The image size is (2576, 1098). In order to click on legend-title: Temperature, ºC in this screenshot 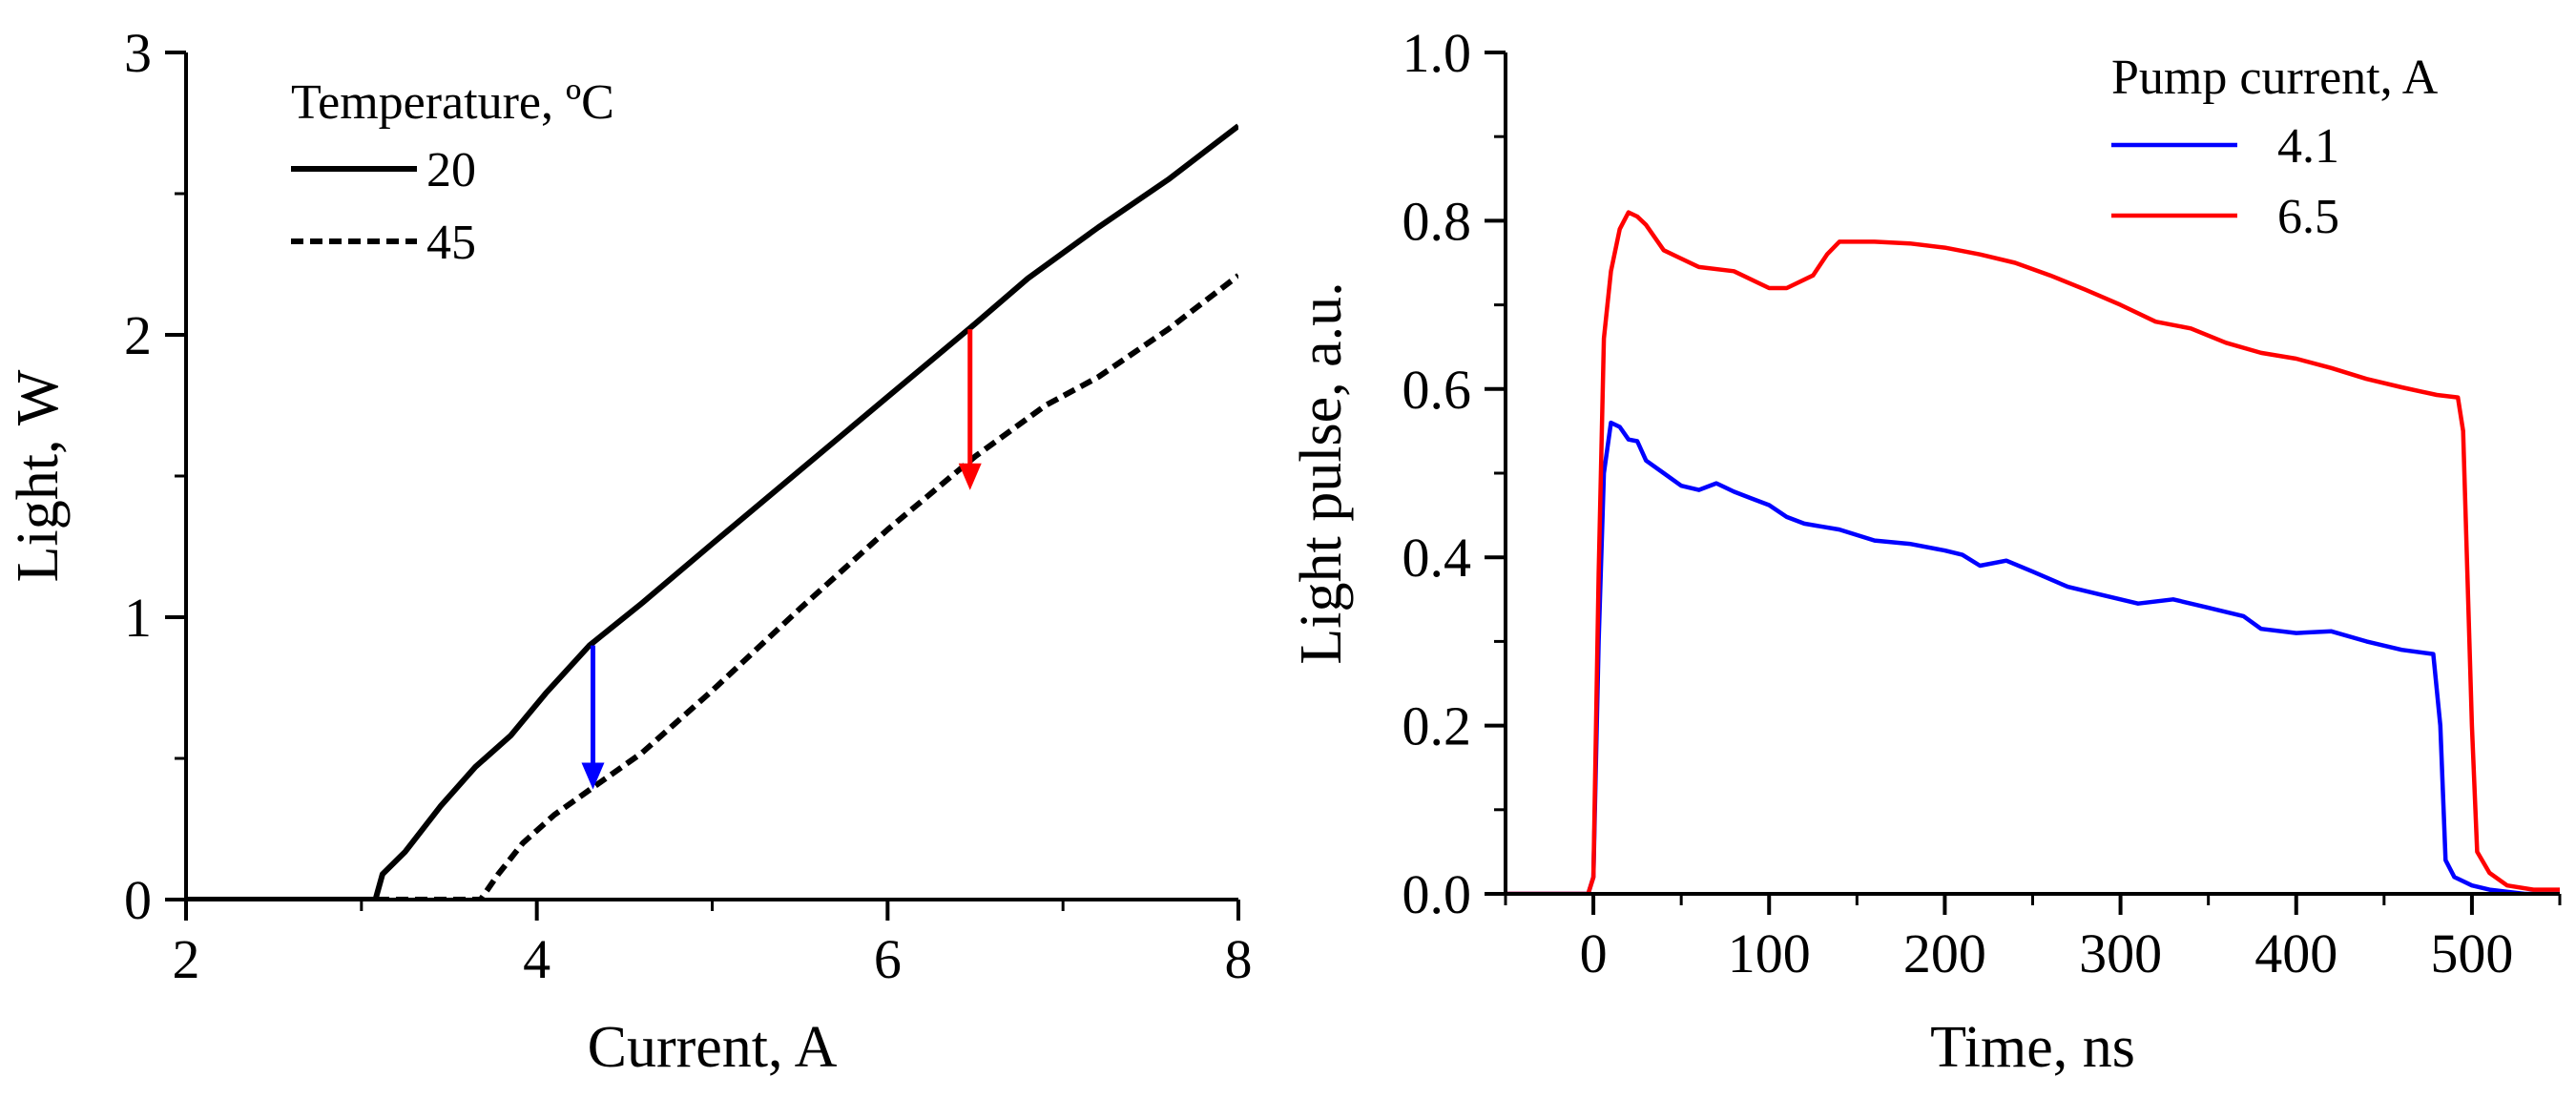, I will do `click(452, 103)`.